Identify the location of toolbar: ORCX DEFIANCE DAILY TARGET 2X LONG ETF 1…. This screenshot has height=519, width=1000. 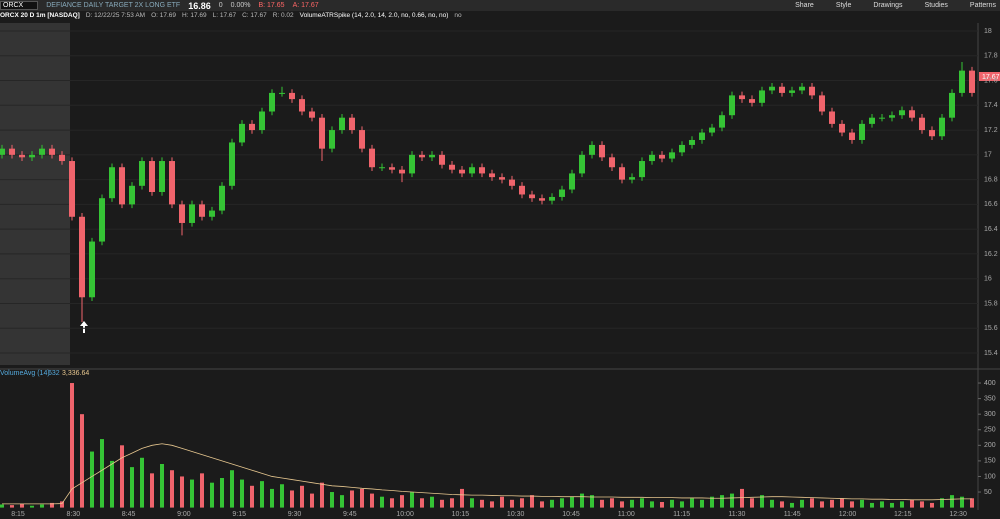
(500, 5).